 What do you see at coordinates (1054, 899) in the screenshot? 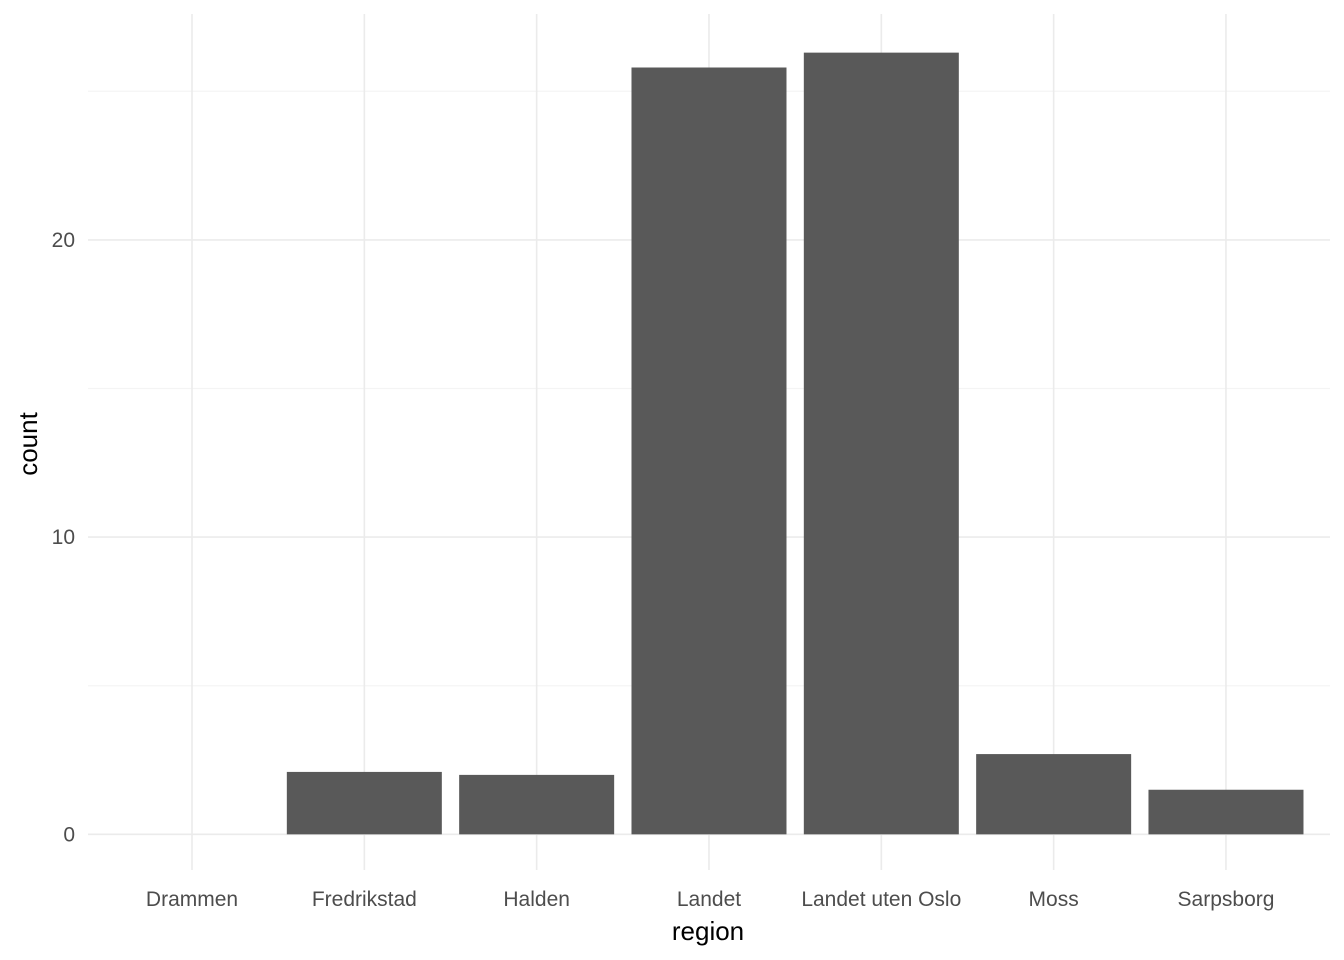
I see `x-tick-label: Moss` at bounding box center [1054, 899].